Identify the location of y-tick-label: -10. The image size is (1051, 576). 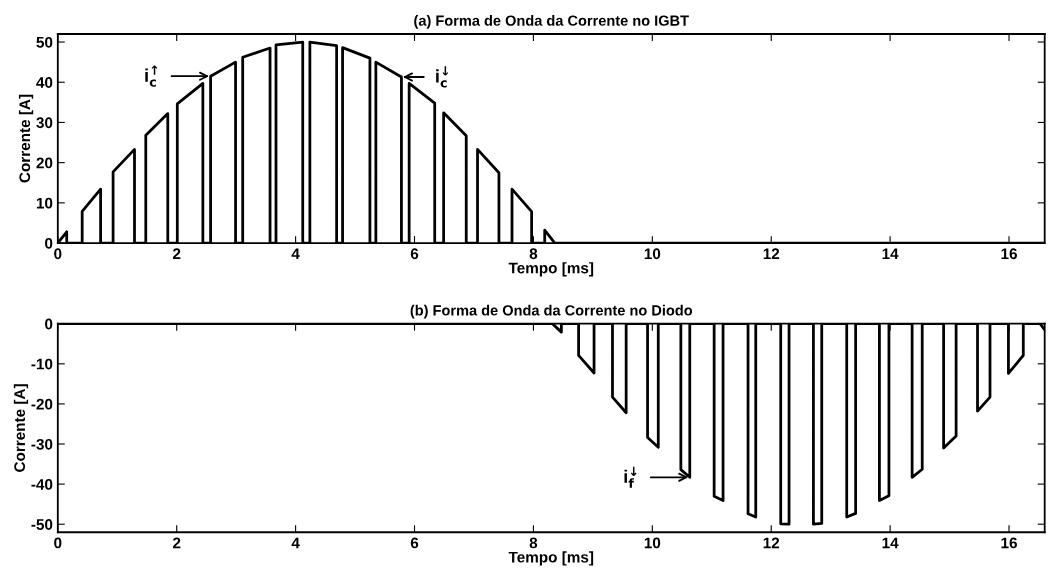
(42, 364).